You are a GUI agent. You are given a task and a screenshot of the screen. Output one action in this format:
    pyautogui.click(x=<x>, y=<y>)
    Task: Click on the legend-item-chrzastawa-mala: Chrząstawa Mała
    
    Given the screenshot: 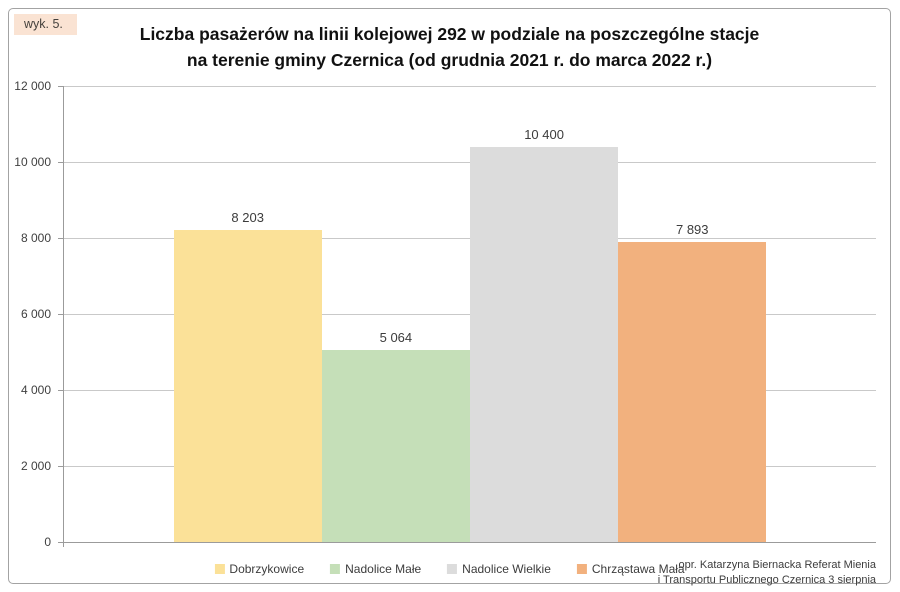 What is the action you would take?
    pyautogui.click(x=630, y=569)
    